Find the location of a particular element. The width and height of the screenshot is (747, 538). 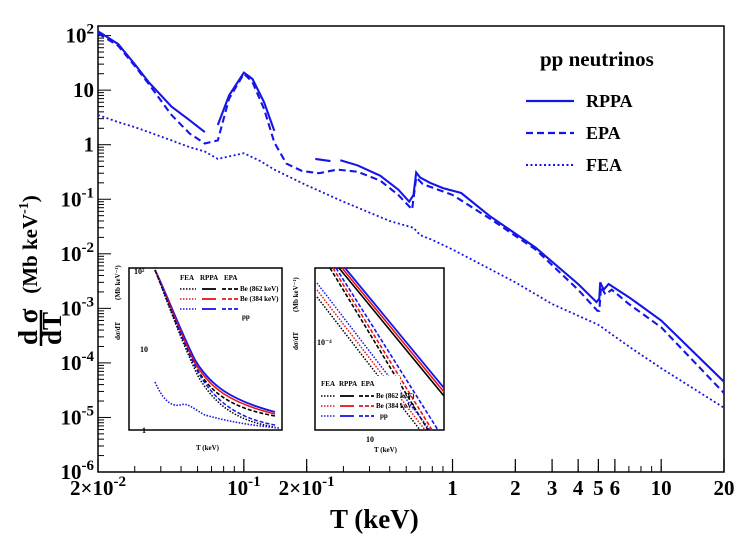

y-tick-label: 10⁻⁴ is located at coordinates (78, 362).